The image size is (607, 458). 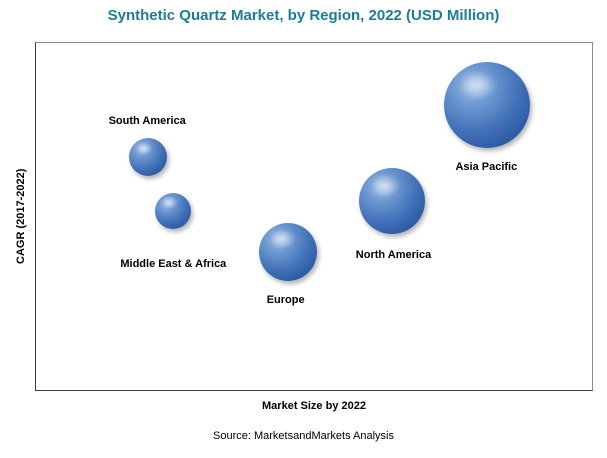 I want to click on bubble-label-asia-pacific: Asia Pacific, so click(x=486, y=167).